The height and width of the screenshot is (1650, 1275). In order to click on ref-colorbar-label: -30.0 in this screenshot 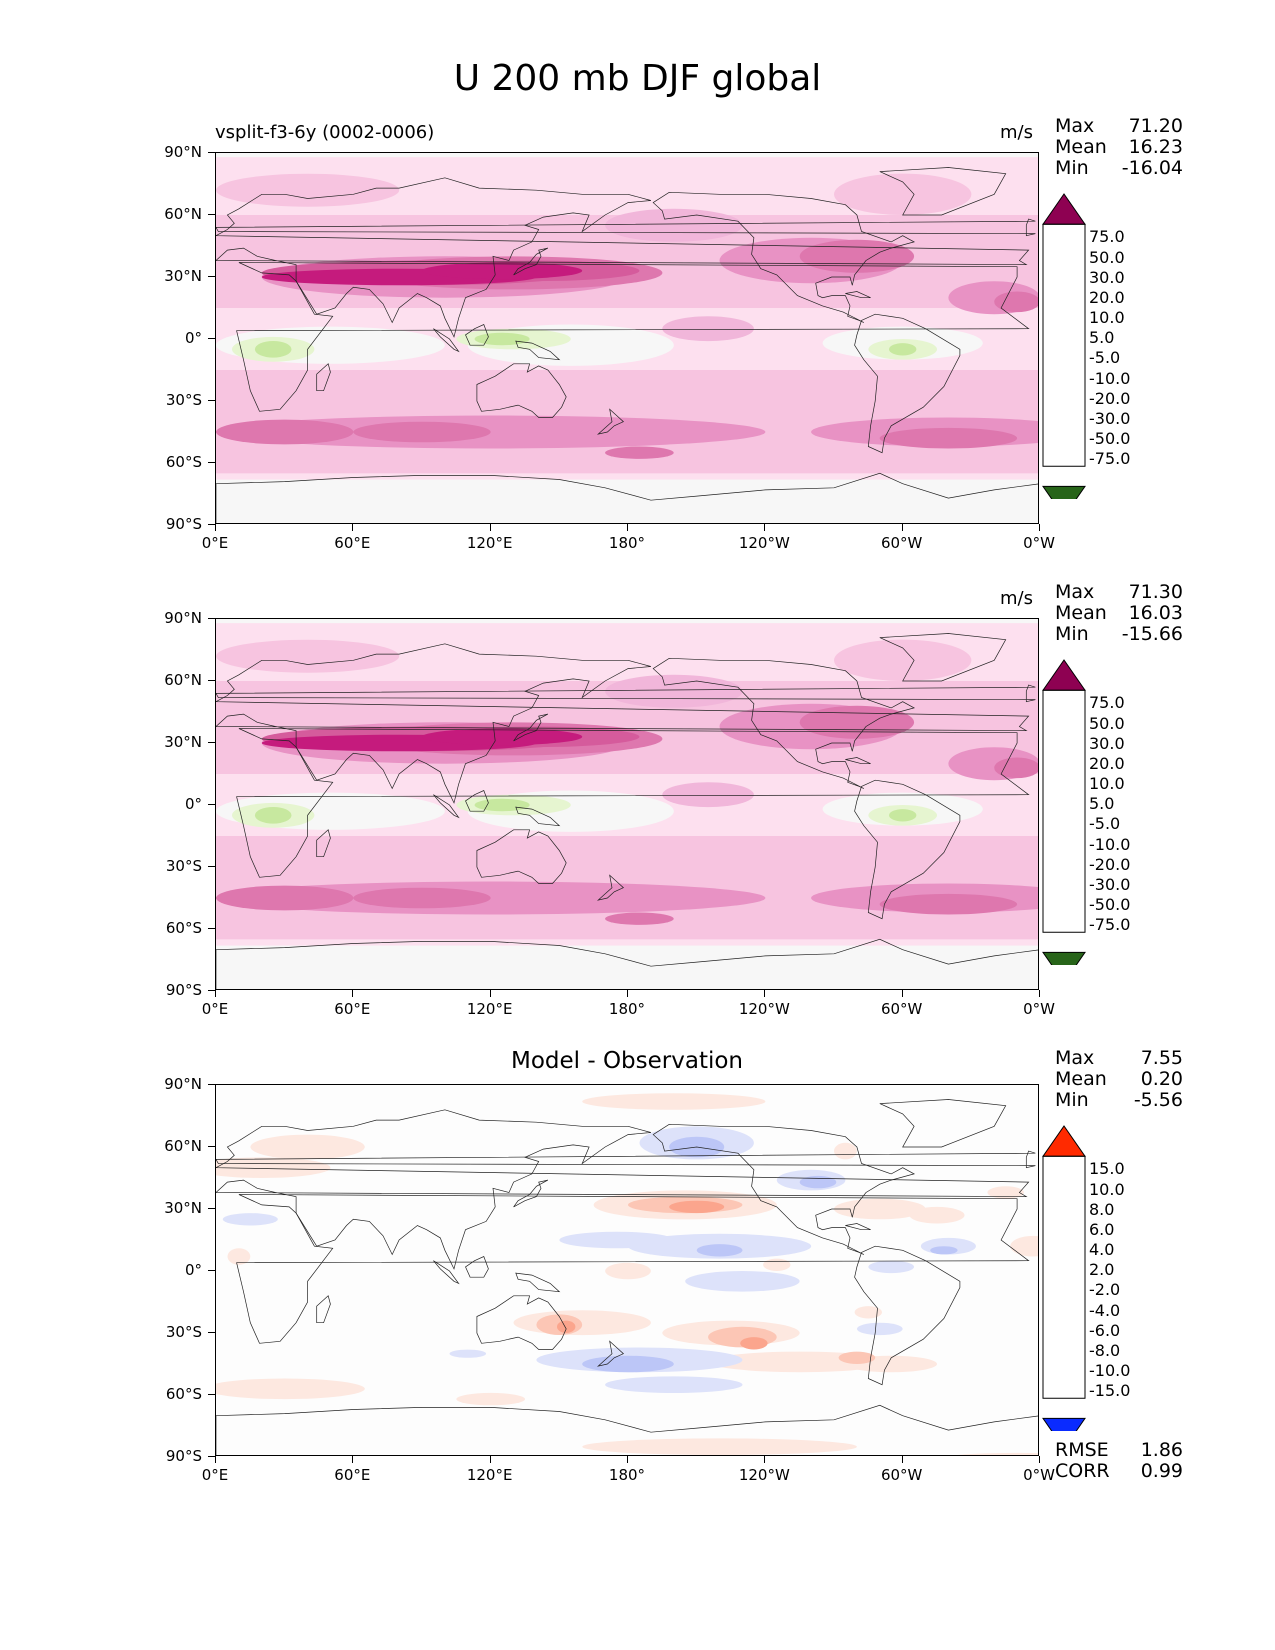, I will do `click(1110, 884)`.